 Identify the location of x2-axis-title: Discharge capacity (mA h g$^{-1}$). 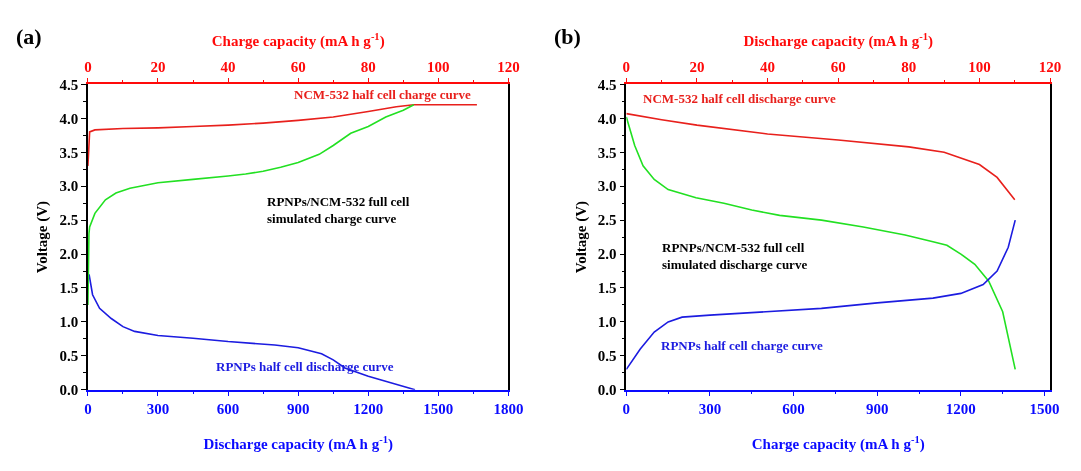
(838, 41).